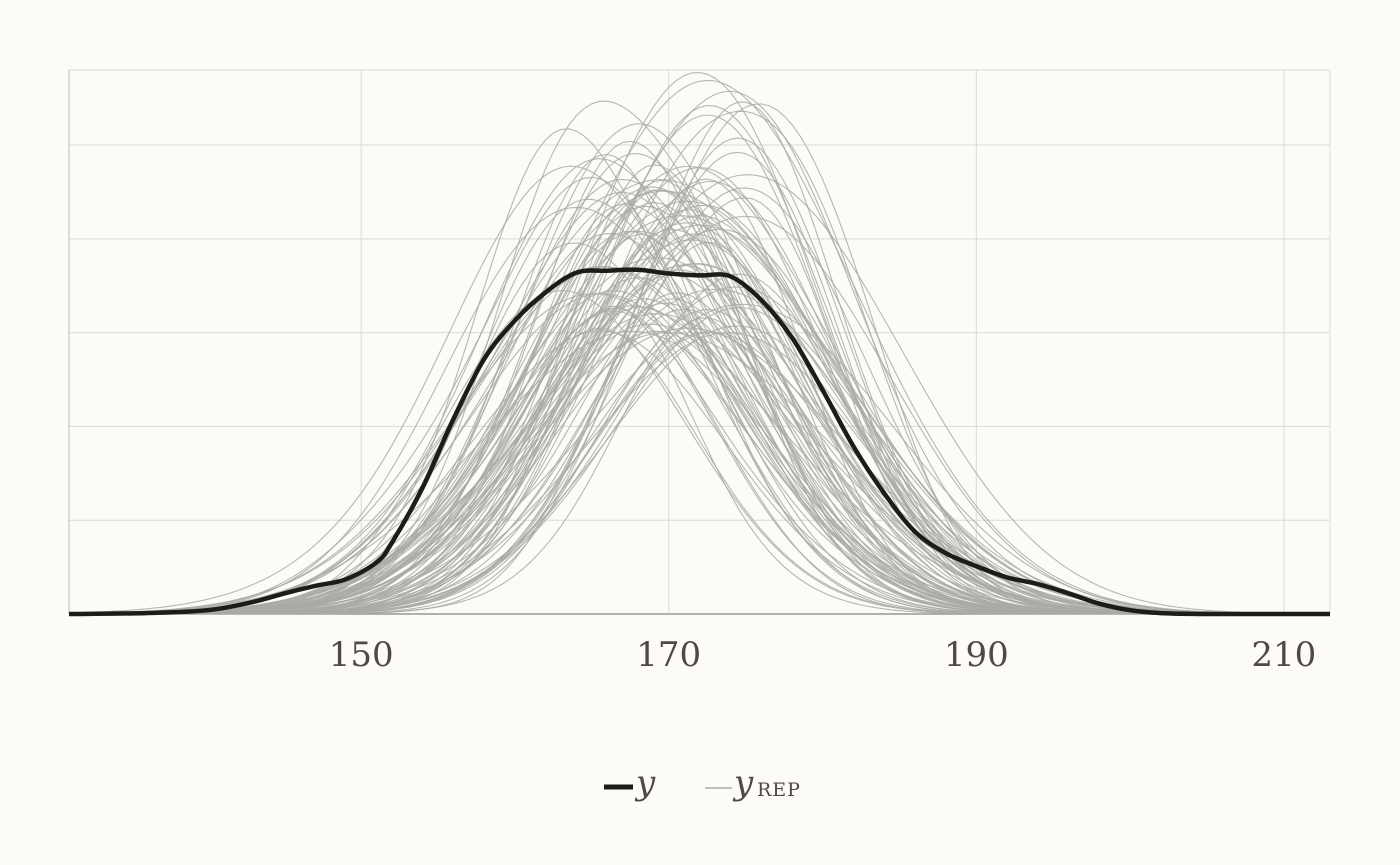  Describe the element at coordinates (668, 655) in the screenshot. I see `x-tick-label: 170` at that location.